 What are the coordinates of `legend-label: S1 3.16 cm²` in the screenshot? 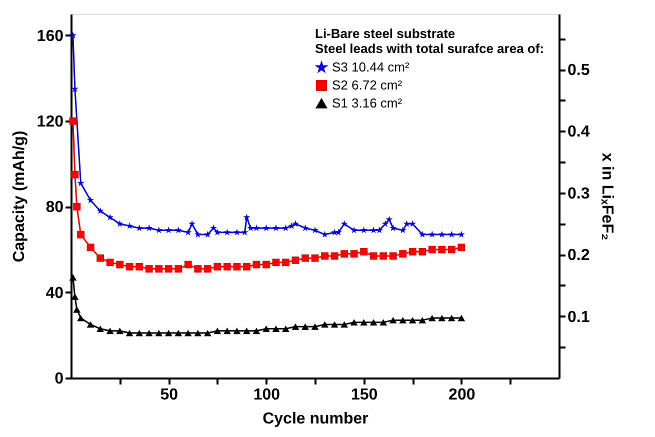 It's located at (367, 103).